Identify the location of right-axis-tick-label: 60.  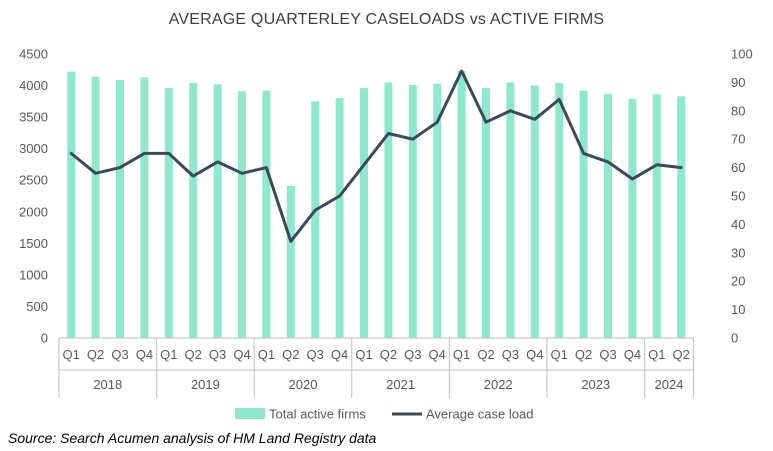
(738, 167).